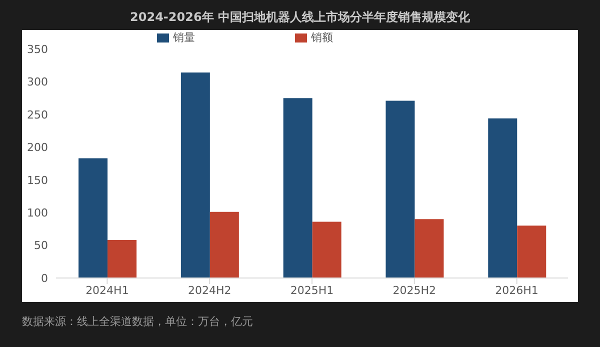 This screenshot has height=347, width=600. I want to click on y-tick-label: 200, so click(37, 147).